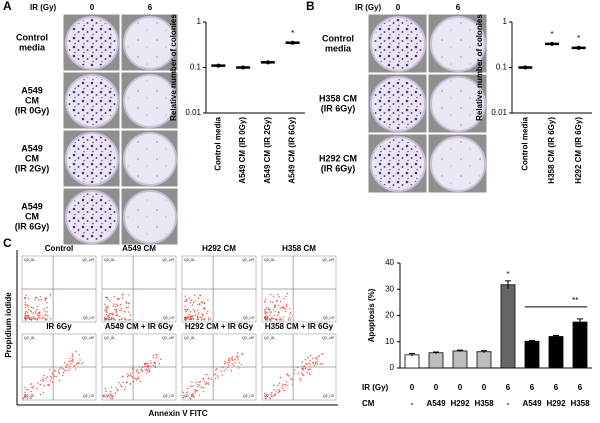 This screenshot has width=600, height=423. What do you see at coordinates (269, 338) in the screenshot?
I see `quadrant-label: Q2_UL` at bounding box center [269, 338].